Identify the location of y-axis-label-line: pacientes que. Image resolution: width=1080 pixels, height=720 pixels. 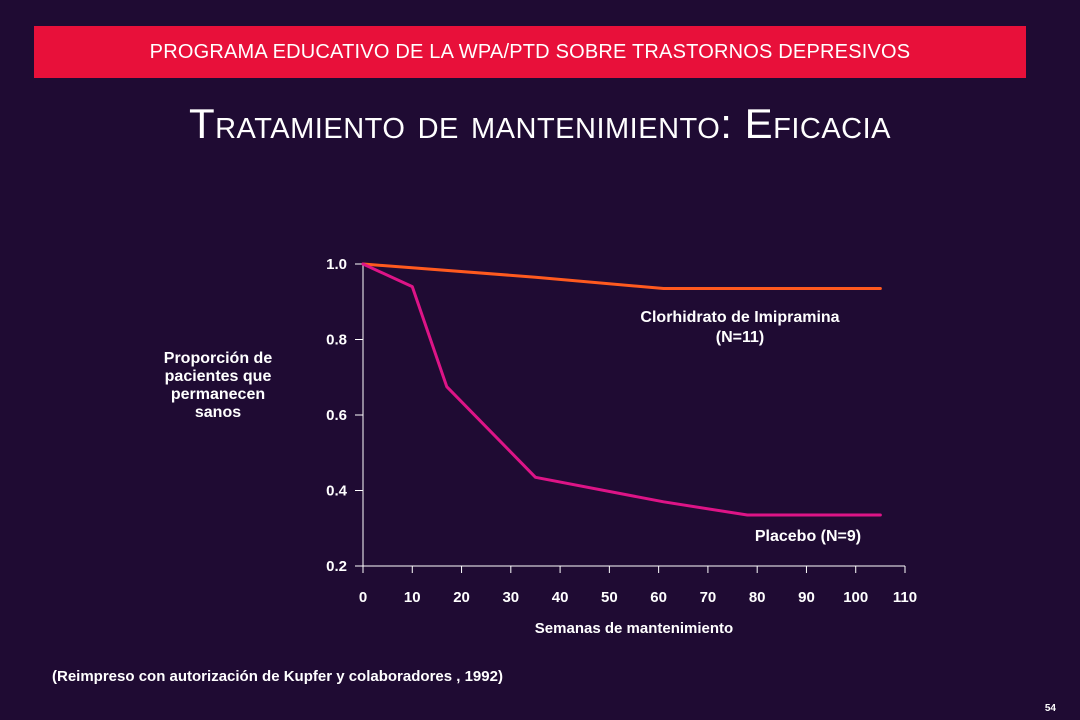
(218, 376).